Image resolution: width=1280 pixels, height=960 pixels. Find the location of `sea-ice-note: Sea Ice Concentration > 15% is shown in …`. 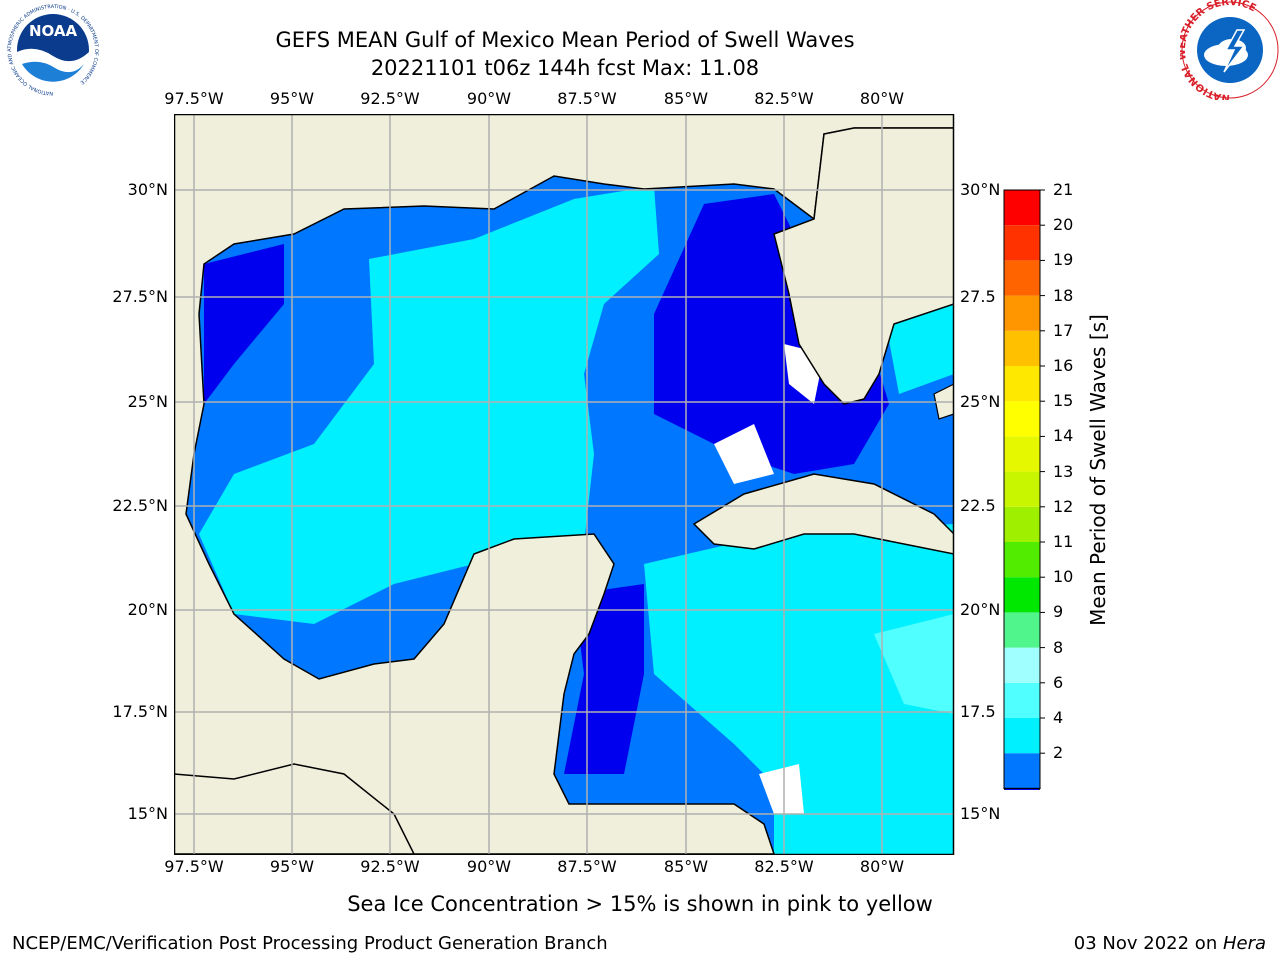

sea-ice-note: Sea Ice Concentration > 15% is shown in … is located at coordinates (640, 904).